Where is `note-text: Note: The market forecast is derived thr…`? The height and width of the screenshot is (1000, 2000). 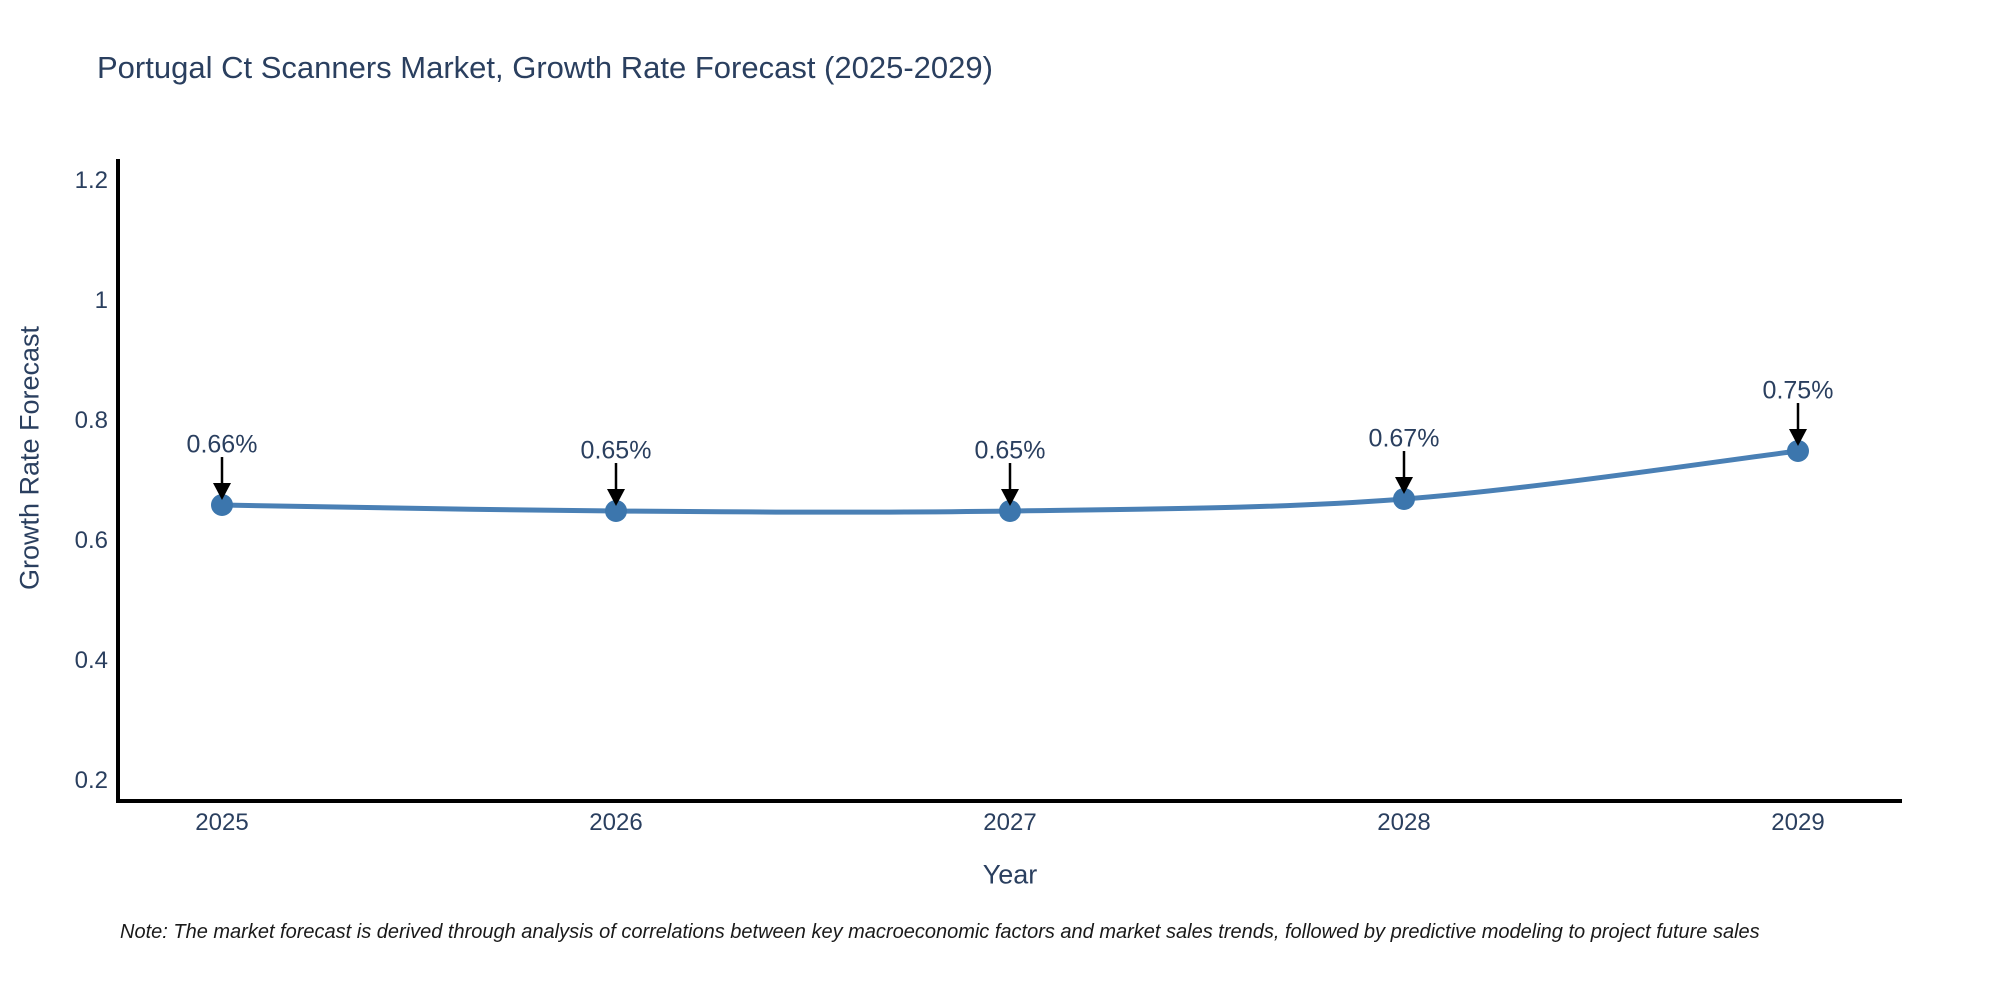 note-text: Note: The market forecast is derived thr… is located at coordinates (940, 932).